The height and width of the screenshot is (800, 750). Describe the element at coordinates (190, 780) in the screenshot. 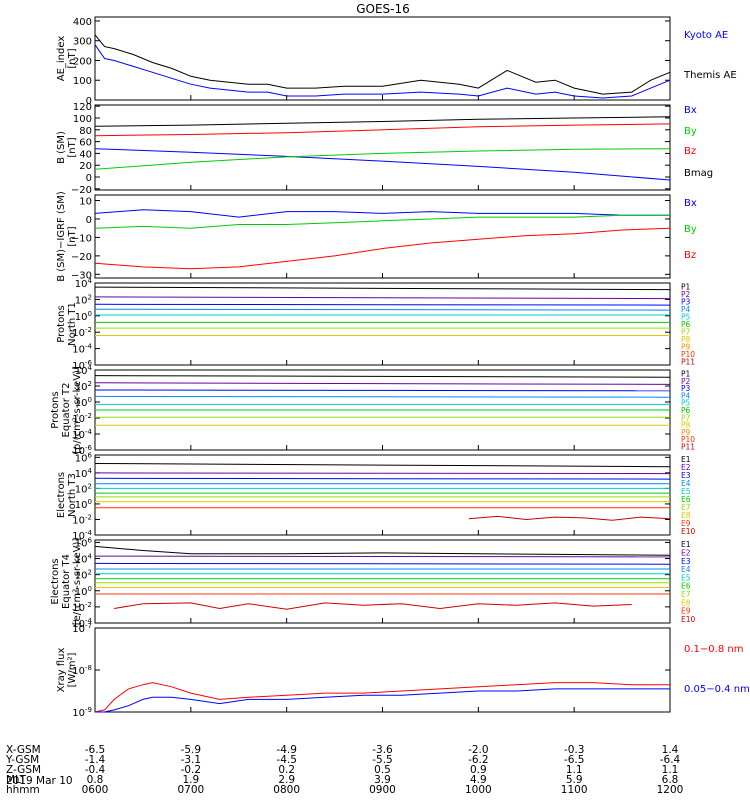

I see `time-axis-value: 1.9` at that location.